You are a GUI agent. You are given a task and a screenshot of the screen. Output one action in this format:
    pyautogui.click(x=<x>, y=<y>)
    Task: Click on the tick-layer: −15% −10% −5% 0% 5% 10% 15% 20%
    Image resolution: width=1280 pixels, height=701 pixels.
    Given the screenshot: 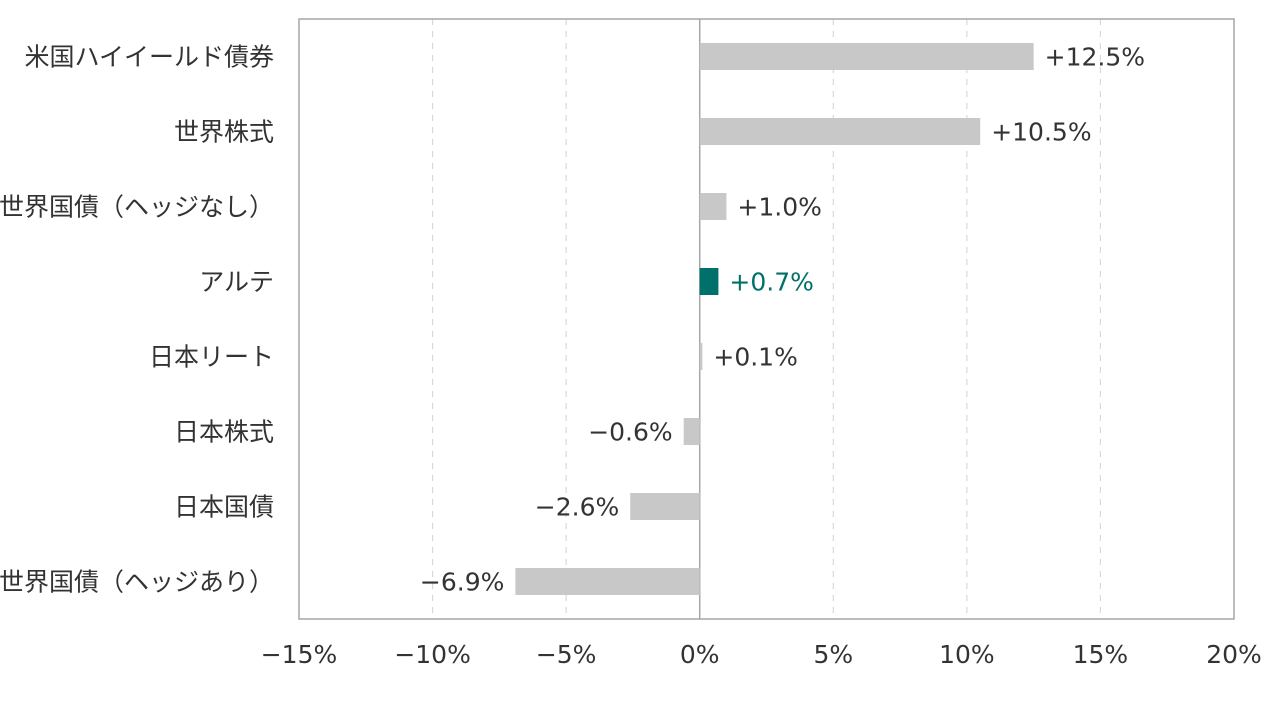 What is the action you would take?
    pyautogui.click(x=761, y=654)
    